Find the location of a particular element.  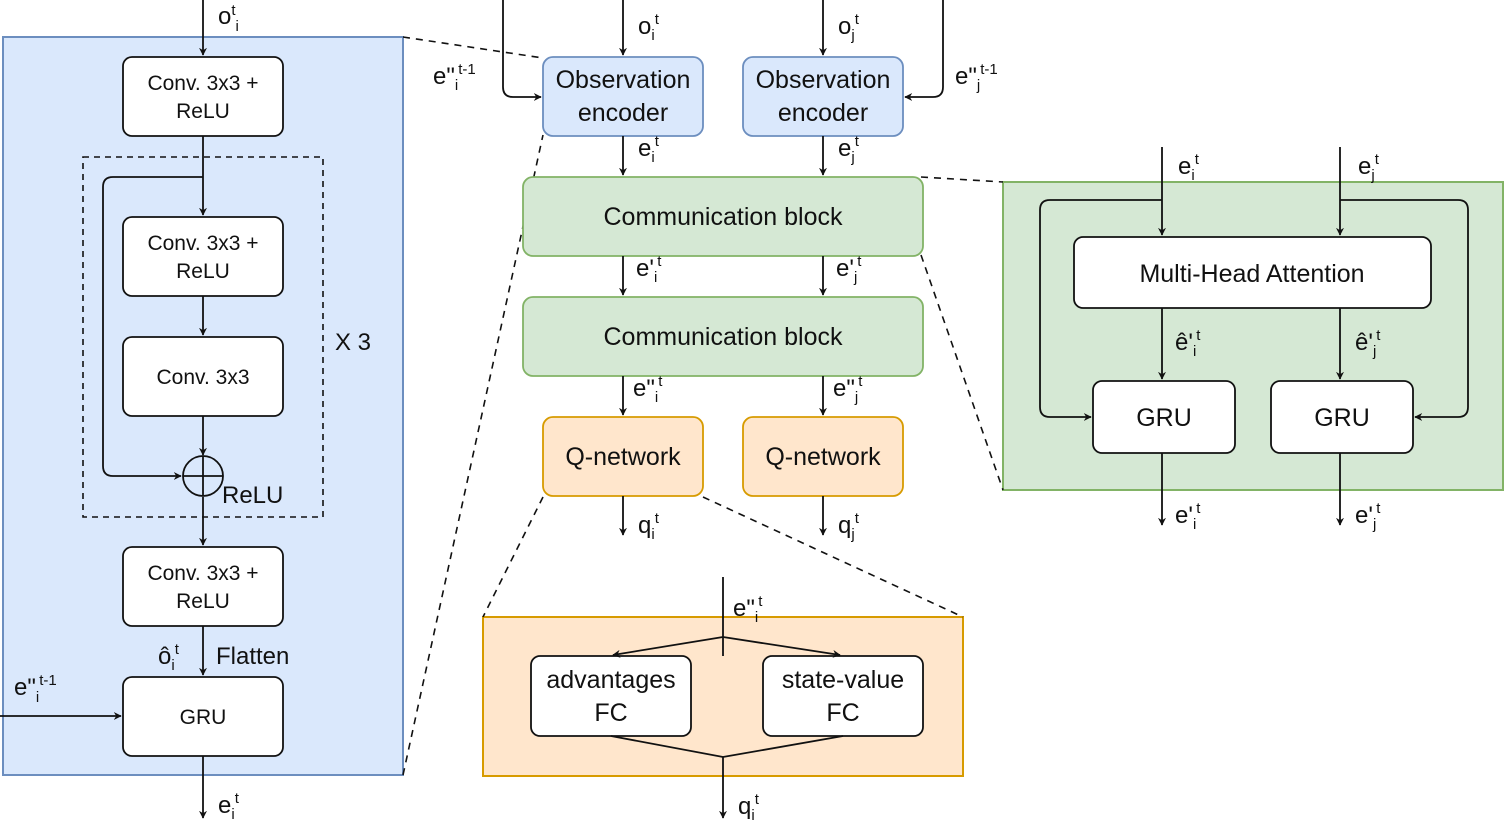

res-conv1-line2: ReLU is located at coordinates (203, 271).